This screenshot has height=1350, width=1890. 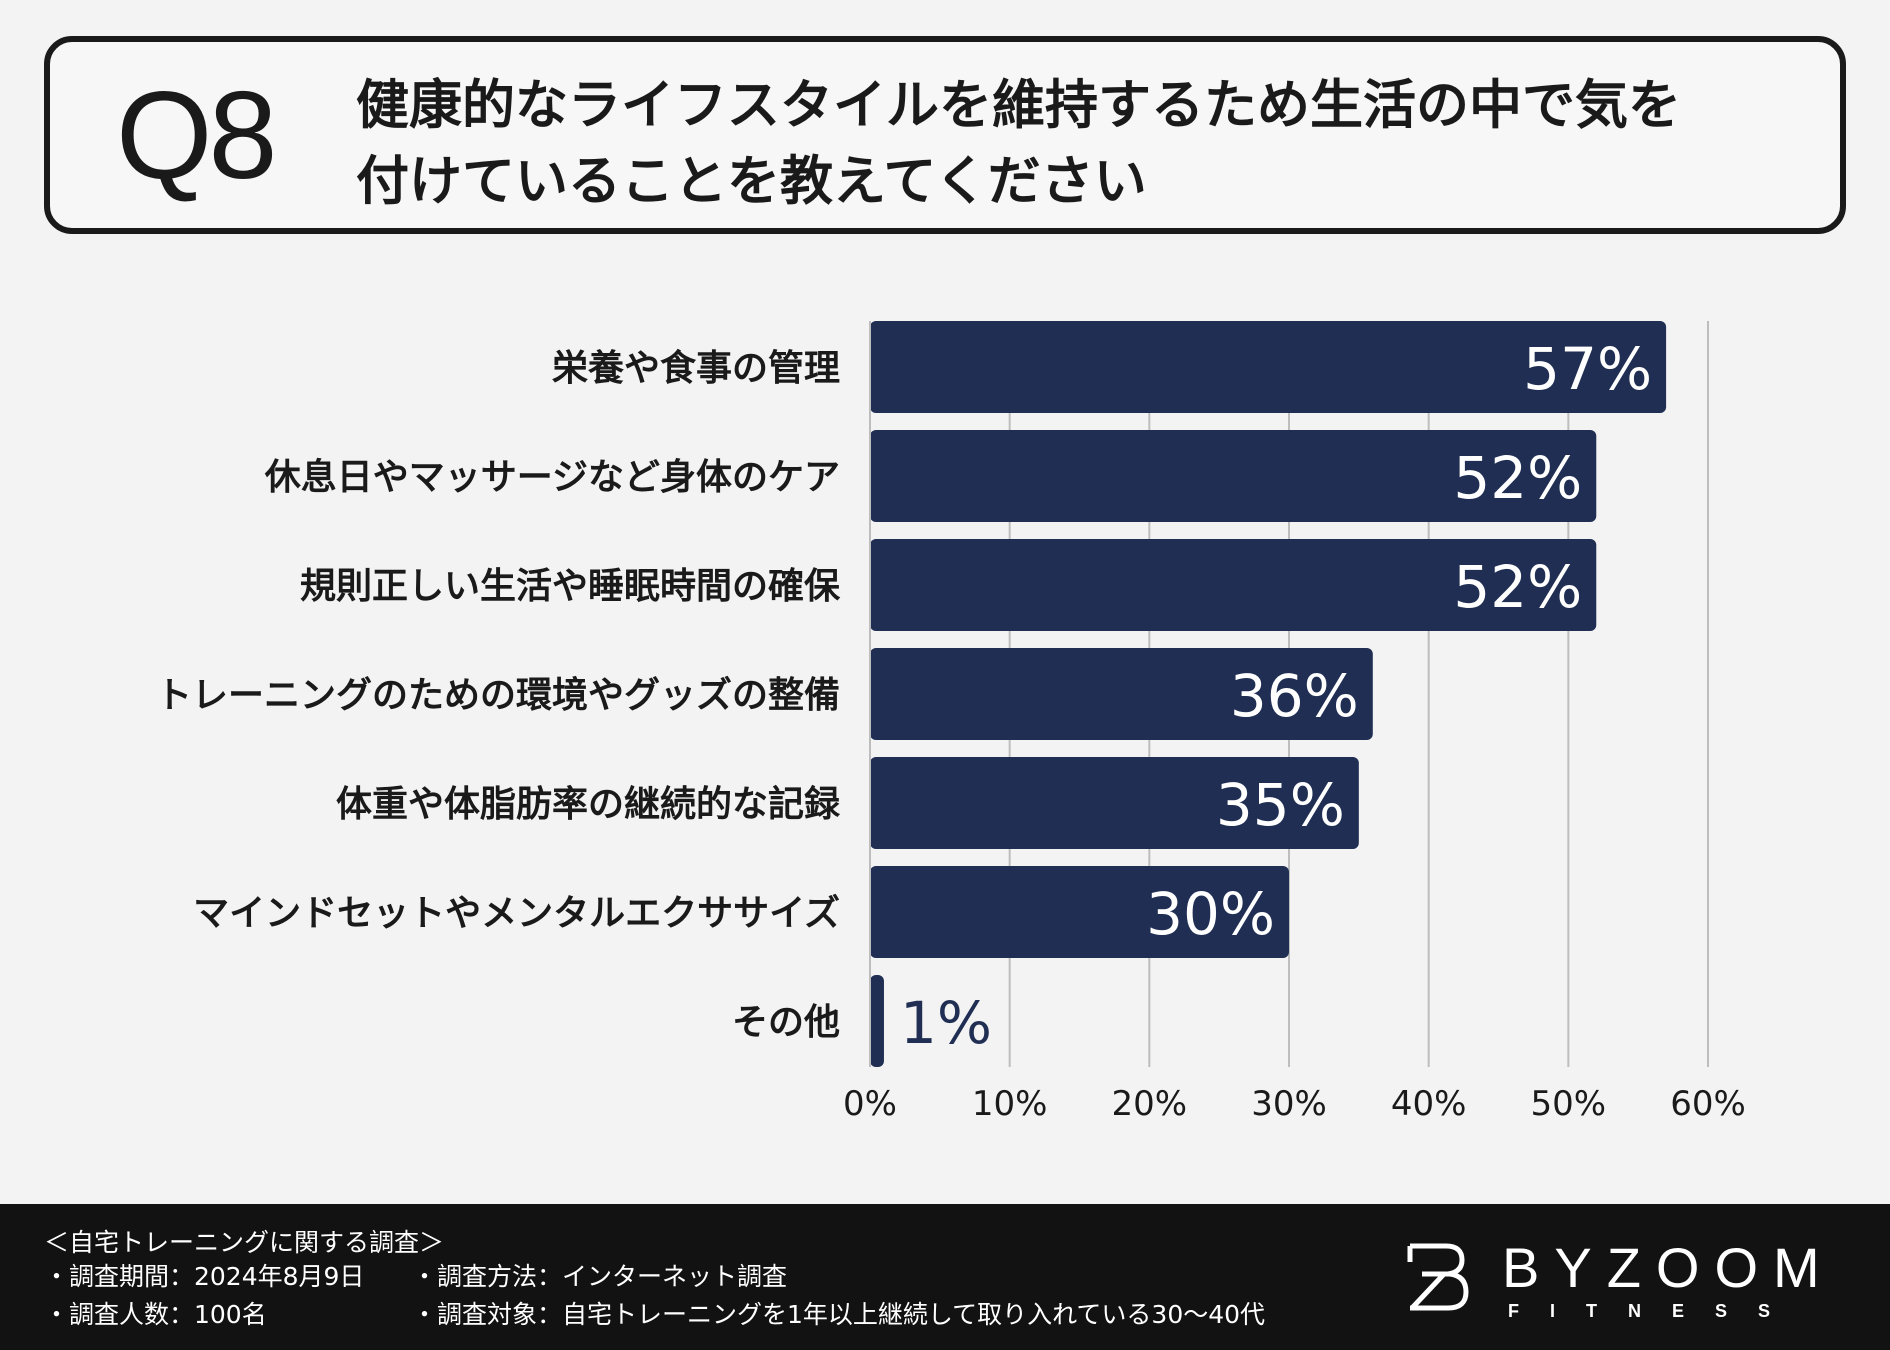 What do you see at coordinates (552, 477) in the screenshot?
I see `category-label: 休息日やマッサージなど身体のケア` at bounding box center [552, 477].